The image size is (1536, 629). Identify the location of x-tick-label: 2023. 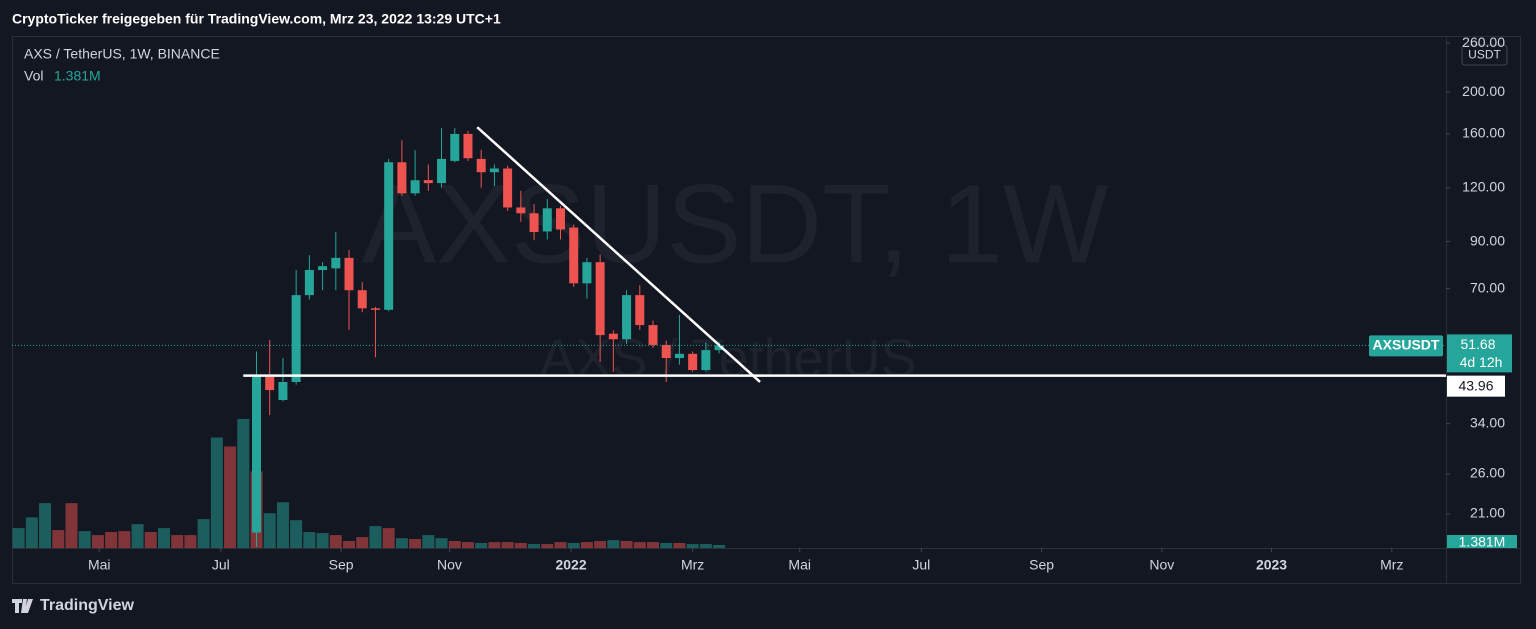
(1271, 565).